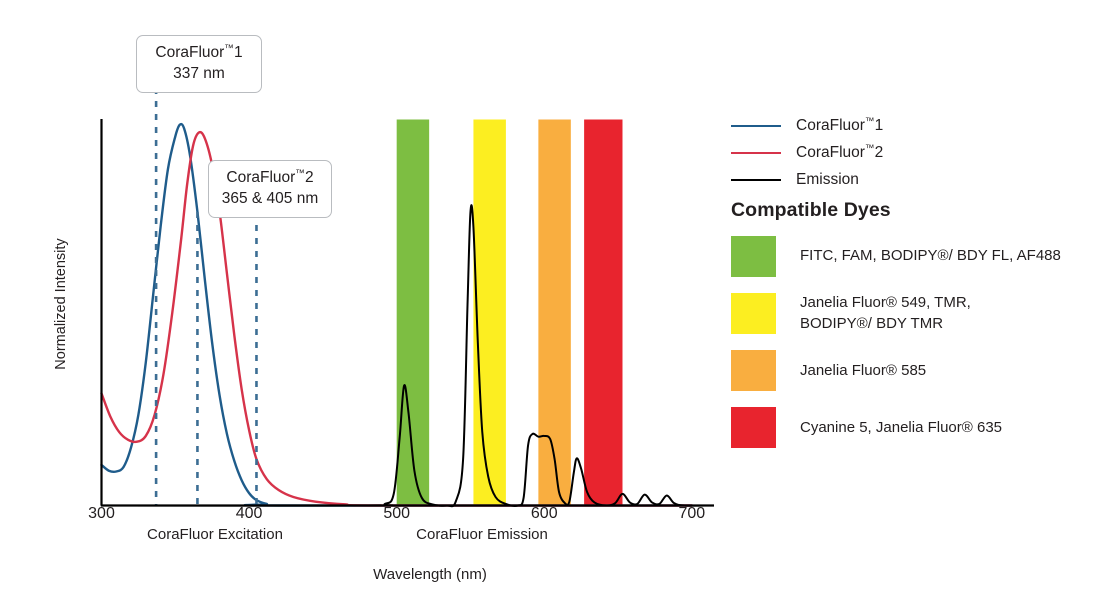 Image resolution: width=1110 pixels, height=612 pixels. I want to click on callout2-wavelength: 365 & 405 nm, so click(270, 198).